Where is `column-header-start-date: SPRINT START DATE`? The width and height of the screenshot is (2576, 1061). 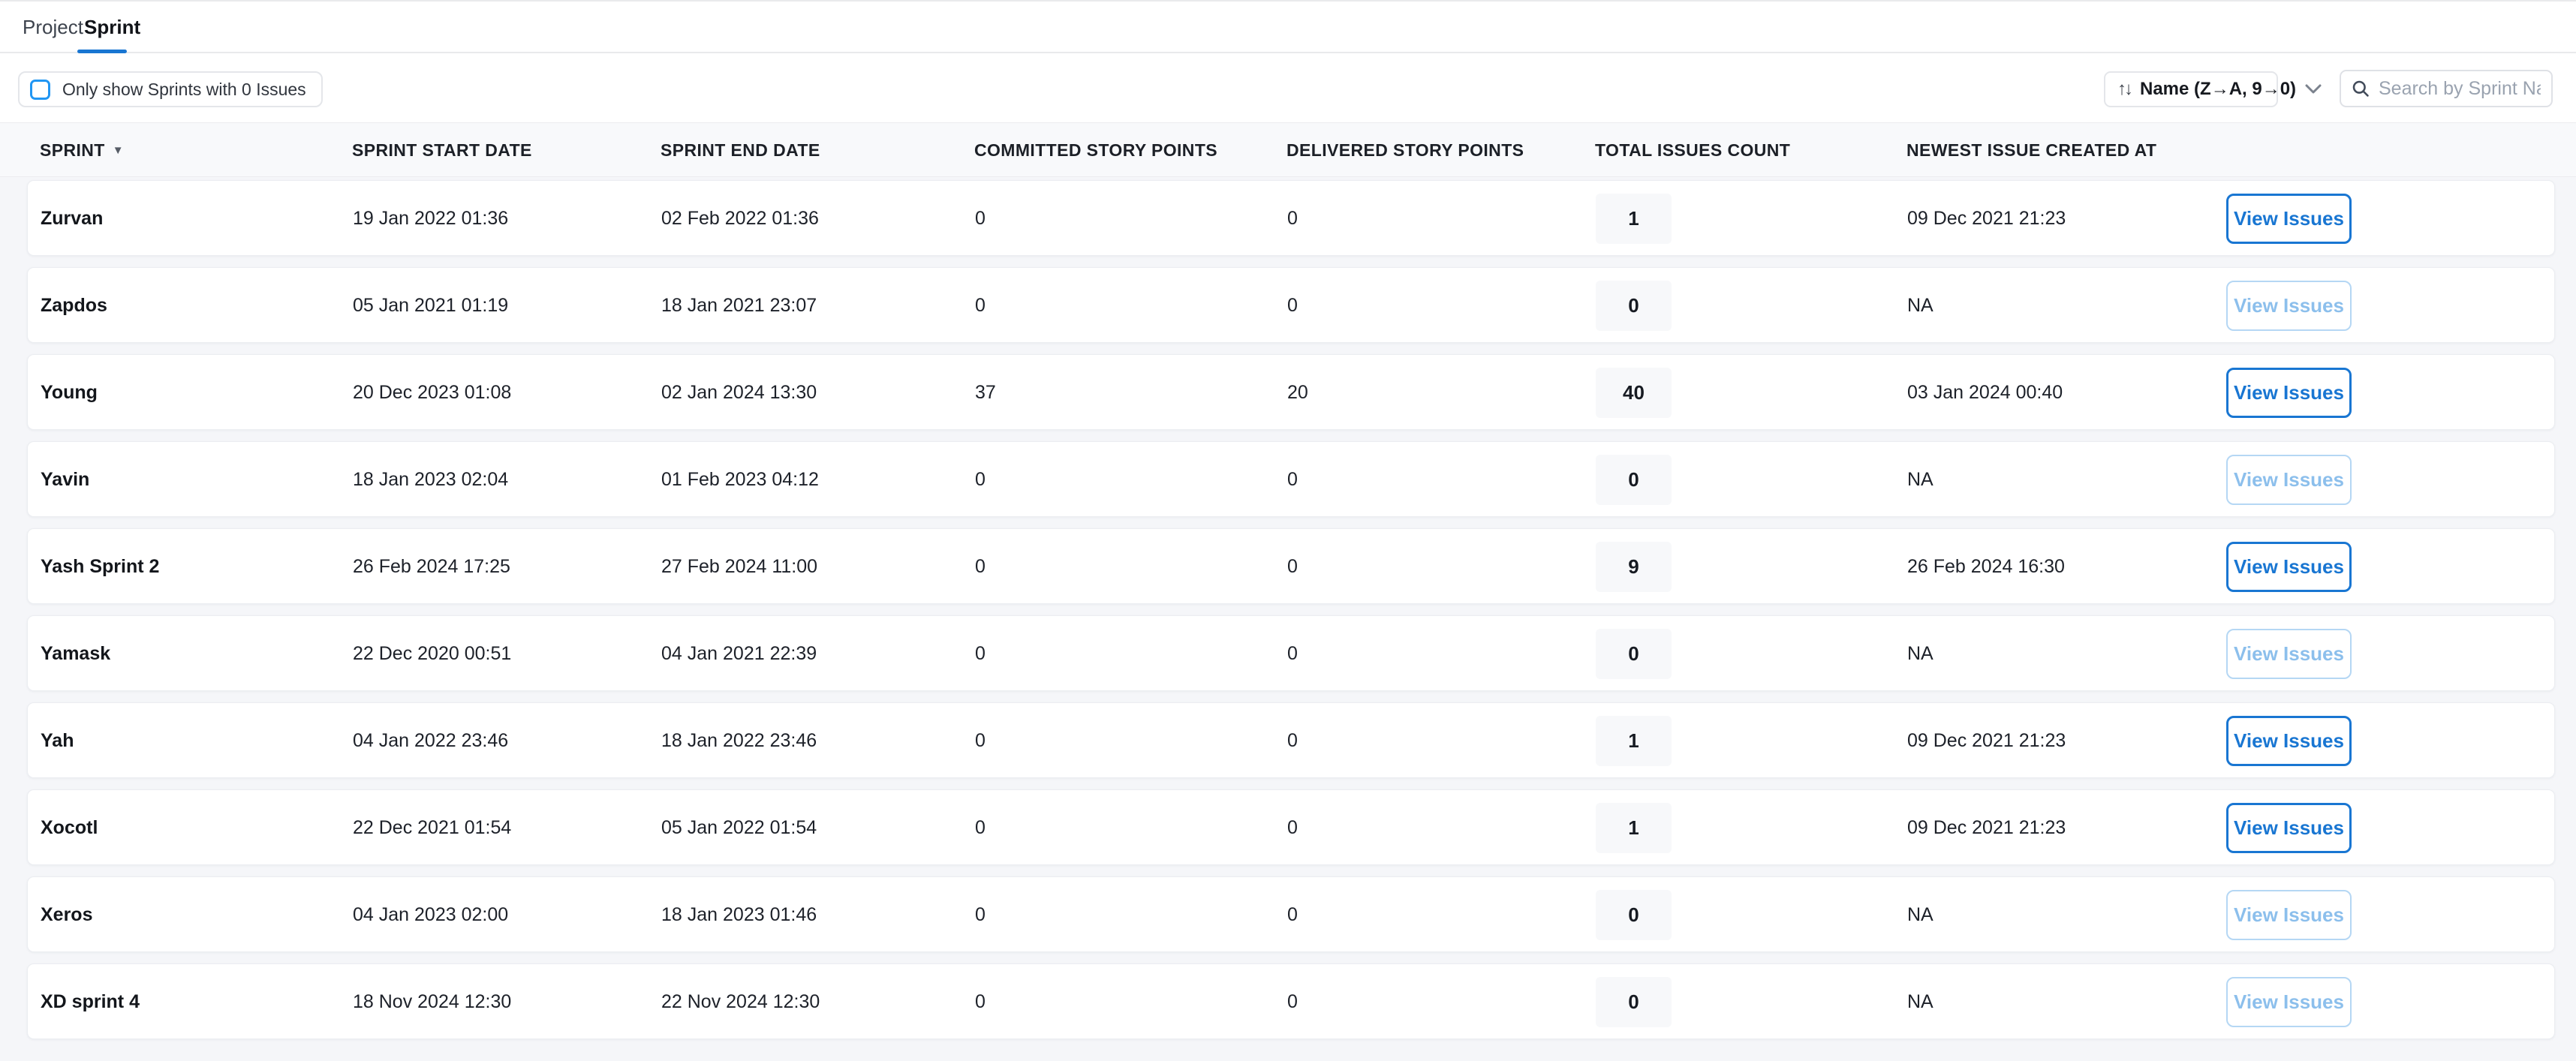
column-header-start-date: SPRINT START DATE is located at coordinates (442, 150).